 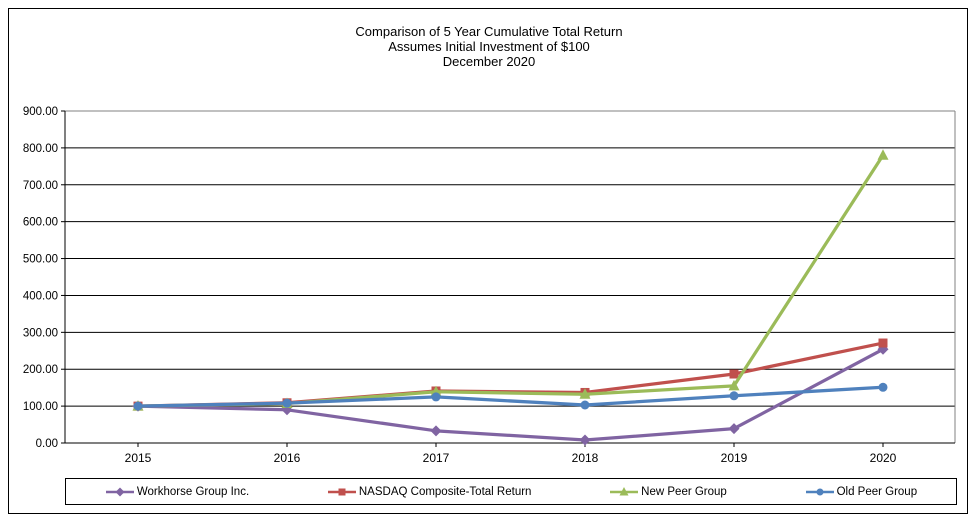 I want to click on chart-title-line-2: Assumes Initial Investment of $100, so click(x=489, y=46).